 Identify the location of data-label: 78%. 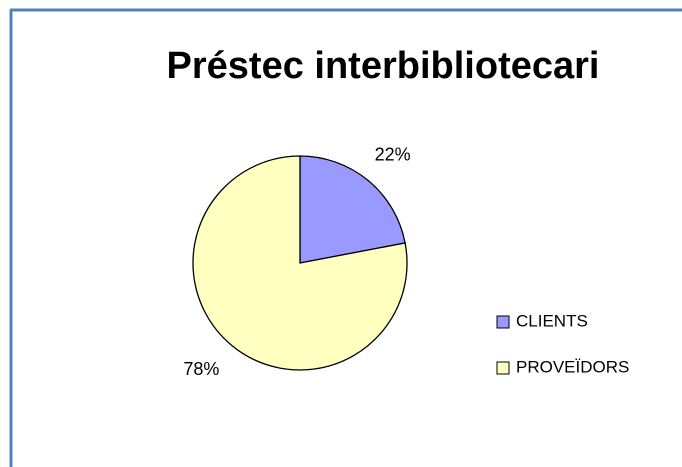
(201, 369).